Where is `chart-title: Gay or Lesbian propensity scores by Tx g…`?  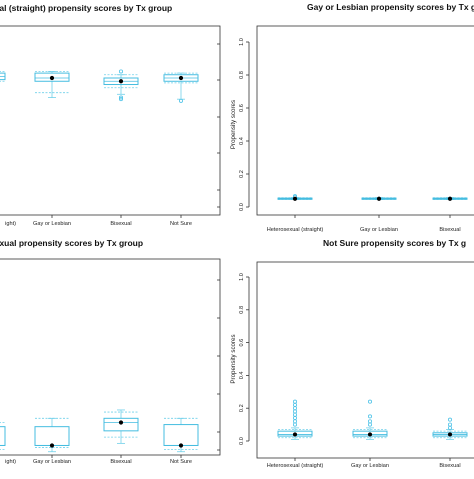 chart-title: Gay or Lesbian propensity scores by Tx g… is located at coordinates (390, 7).